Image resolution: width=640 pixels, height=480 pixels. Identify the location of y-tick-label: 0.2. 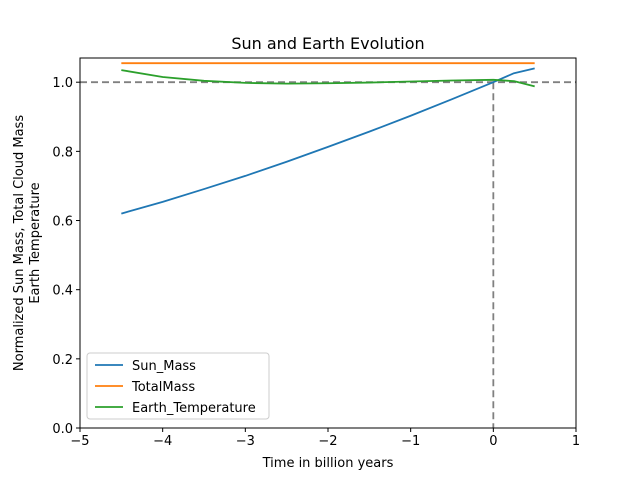
(62, 360).